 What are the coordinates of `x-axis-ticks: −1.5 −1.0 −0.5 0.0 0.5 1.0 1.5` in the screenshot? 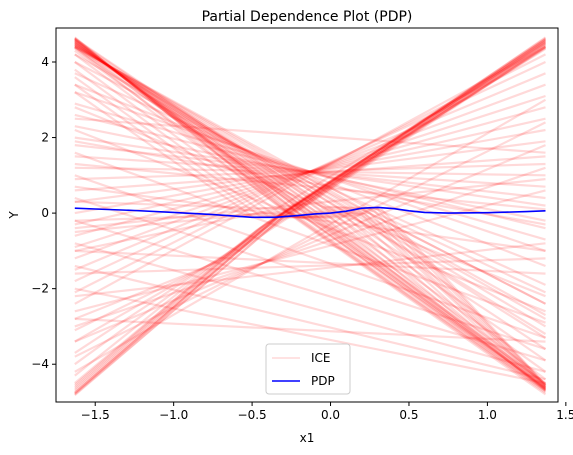 It's located at (327, 412).